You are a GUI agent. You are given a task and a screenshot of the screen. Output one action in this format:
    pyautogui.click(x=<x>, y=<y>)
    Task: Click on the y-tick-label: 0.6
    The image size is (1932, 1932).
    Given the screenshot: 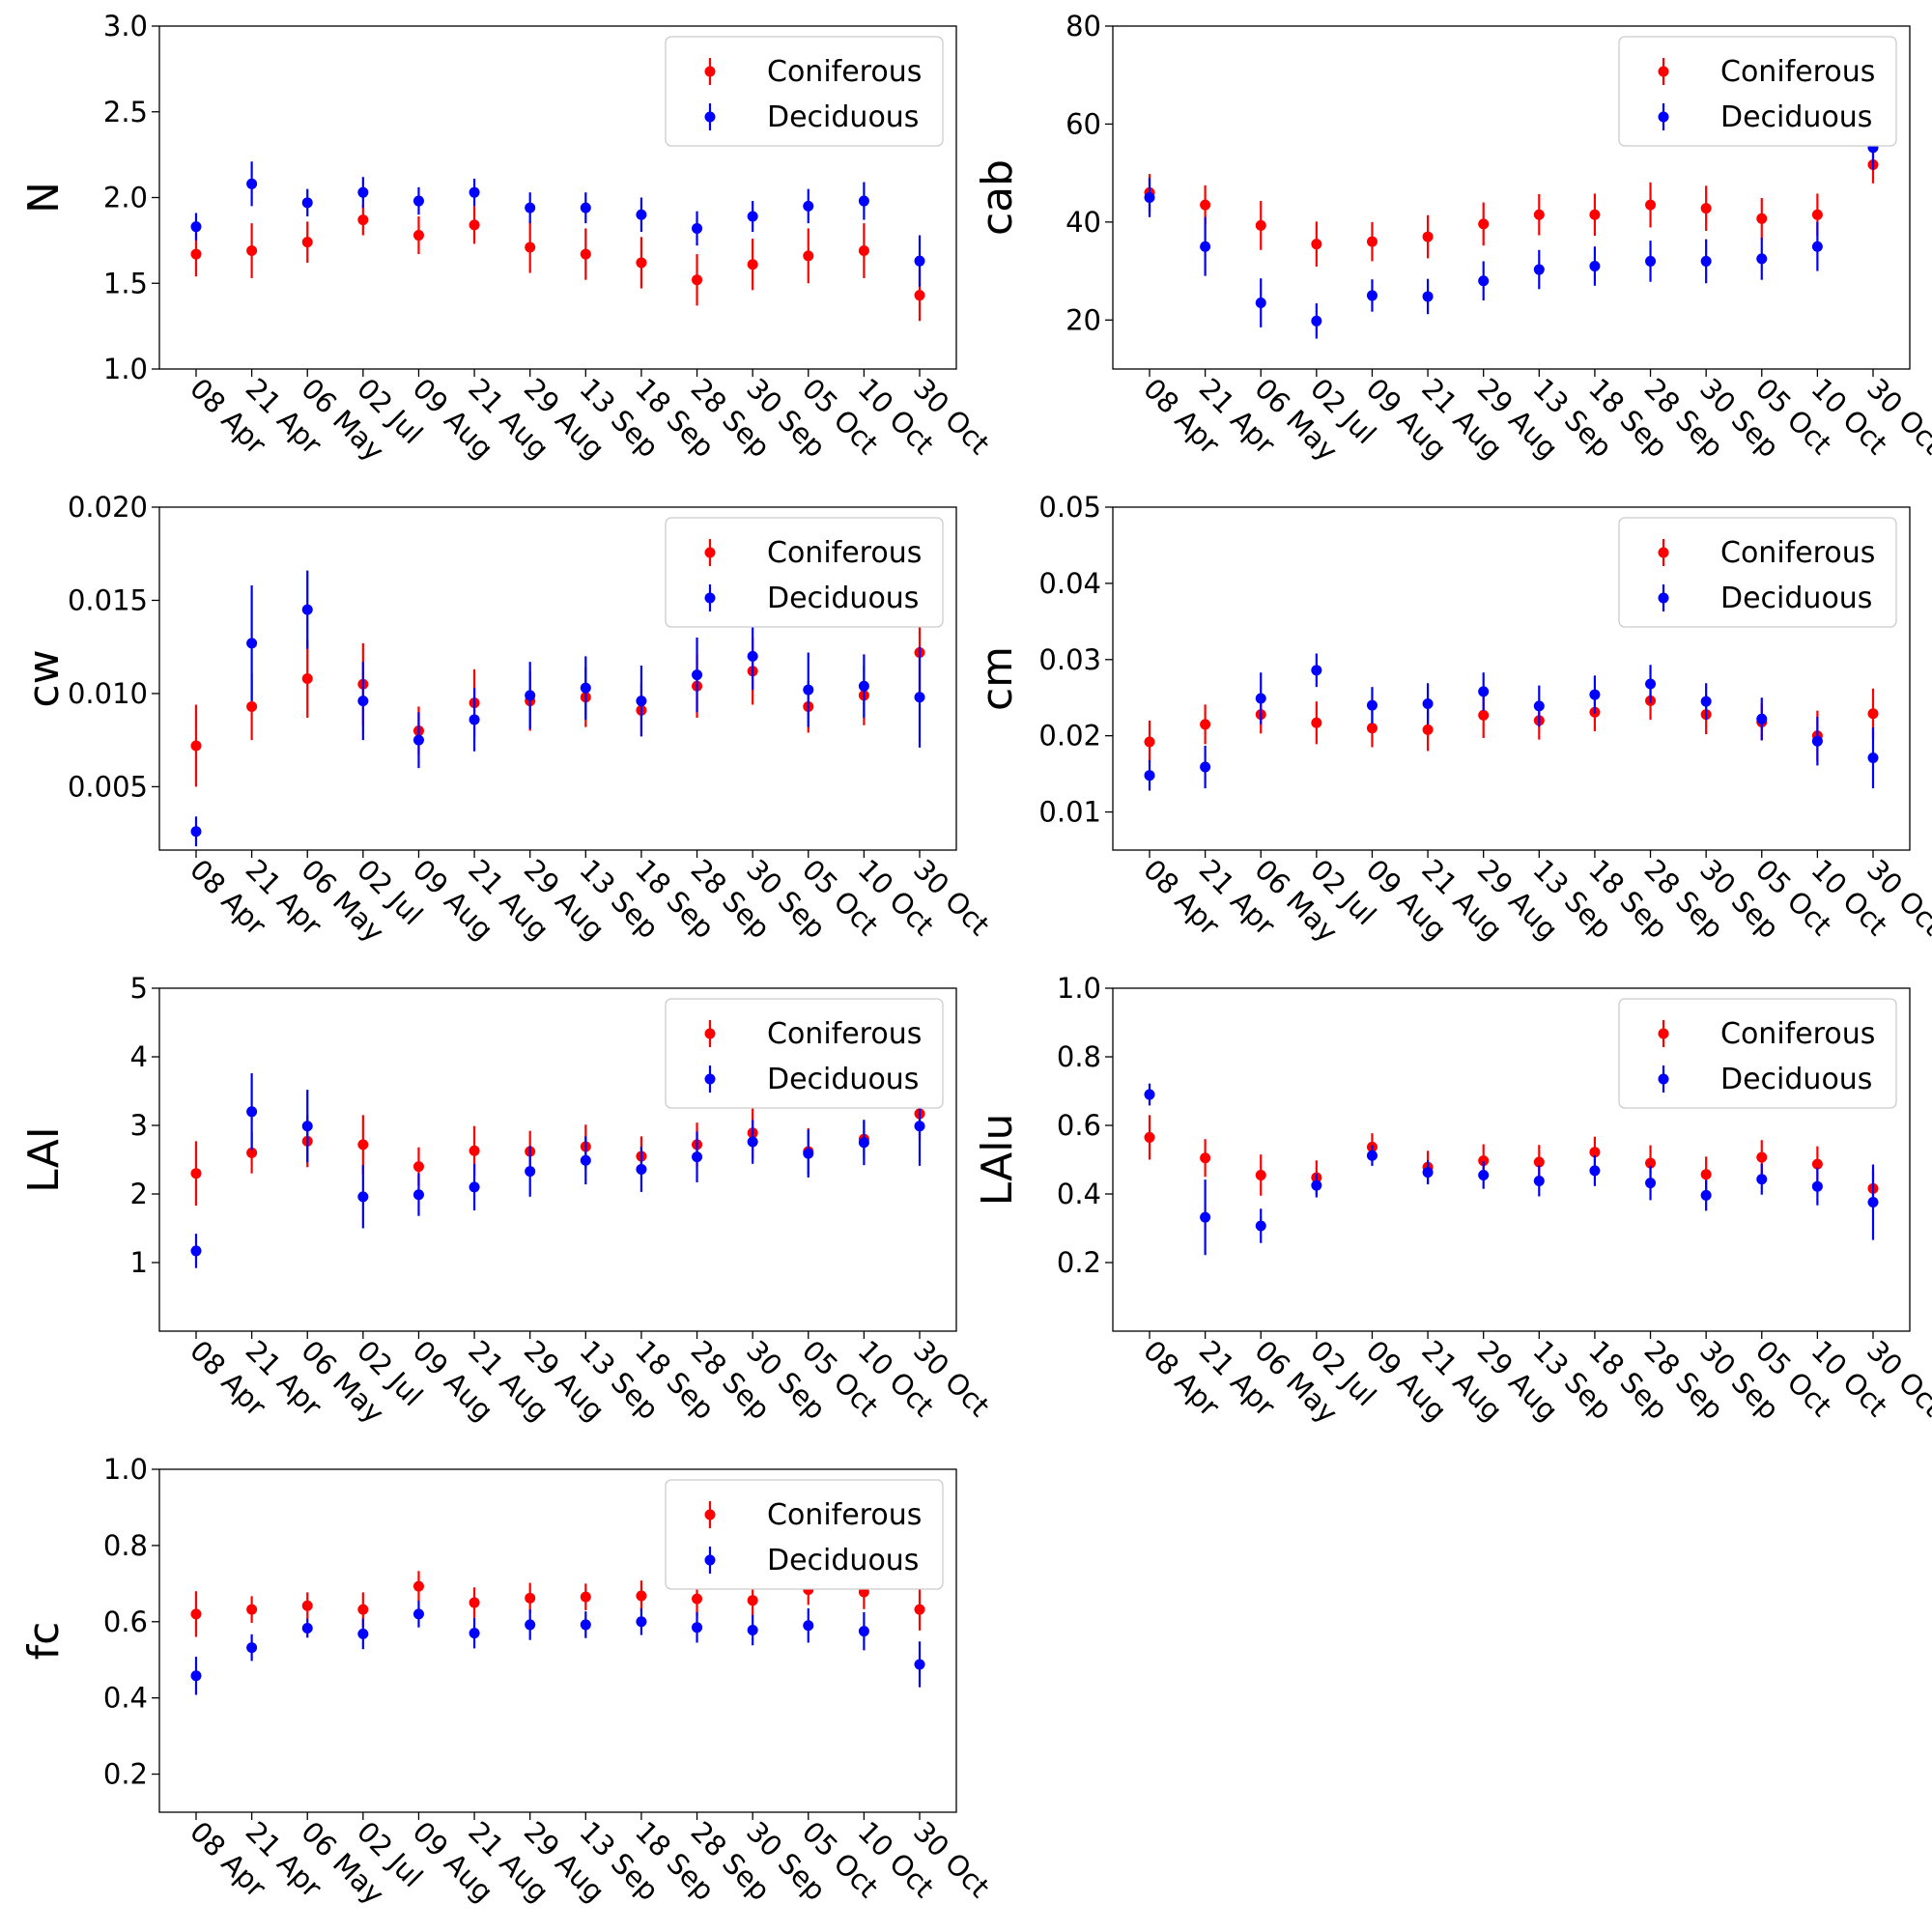 What is the action you would take?
    pyautogui.click(x=125, y=1621)
    